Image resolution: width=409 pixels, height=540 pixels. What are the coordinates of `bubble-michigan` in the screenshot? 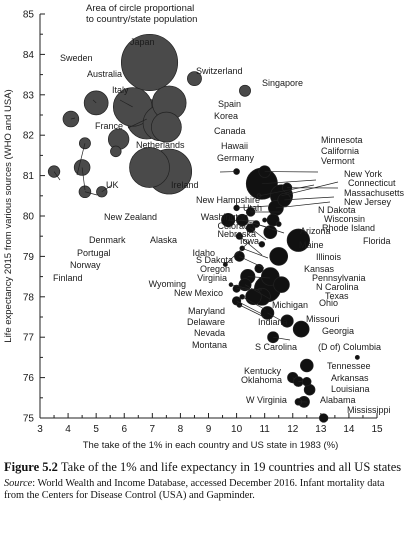 It's located at (253, 297).